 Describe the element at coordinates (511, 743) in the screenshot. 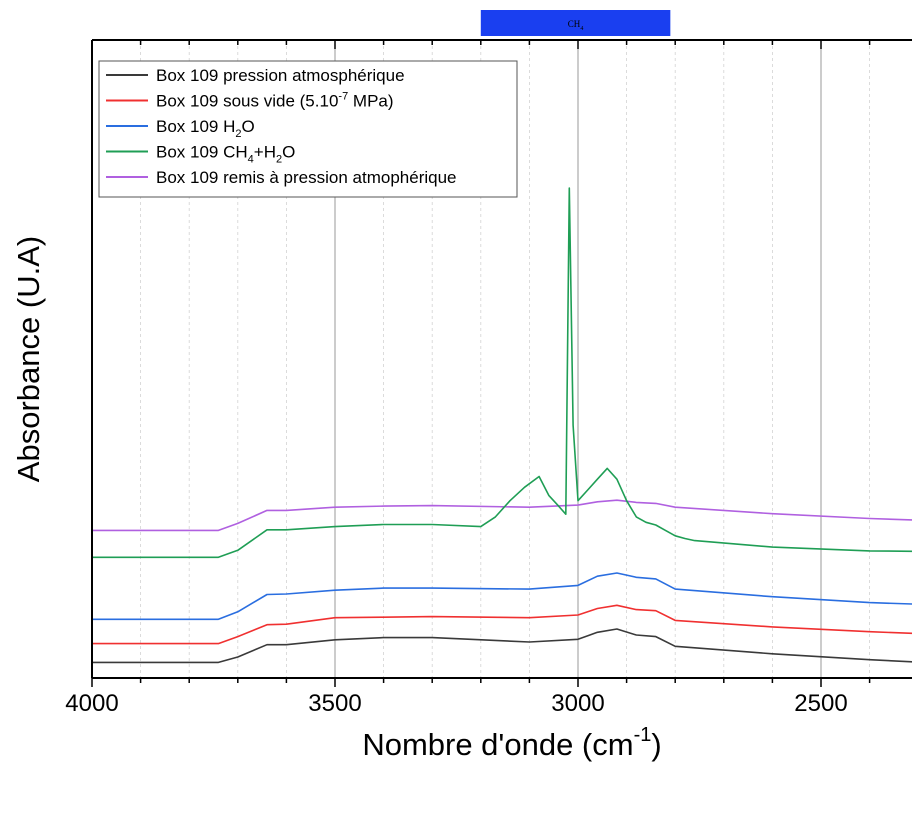

I see `x-axis-title: Nombre d'onde (cm-1)` at that location.